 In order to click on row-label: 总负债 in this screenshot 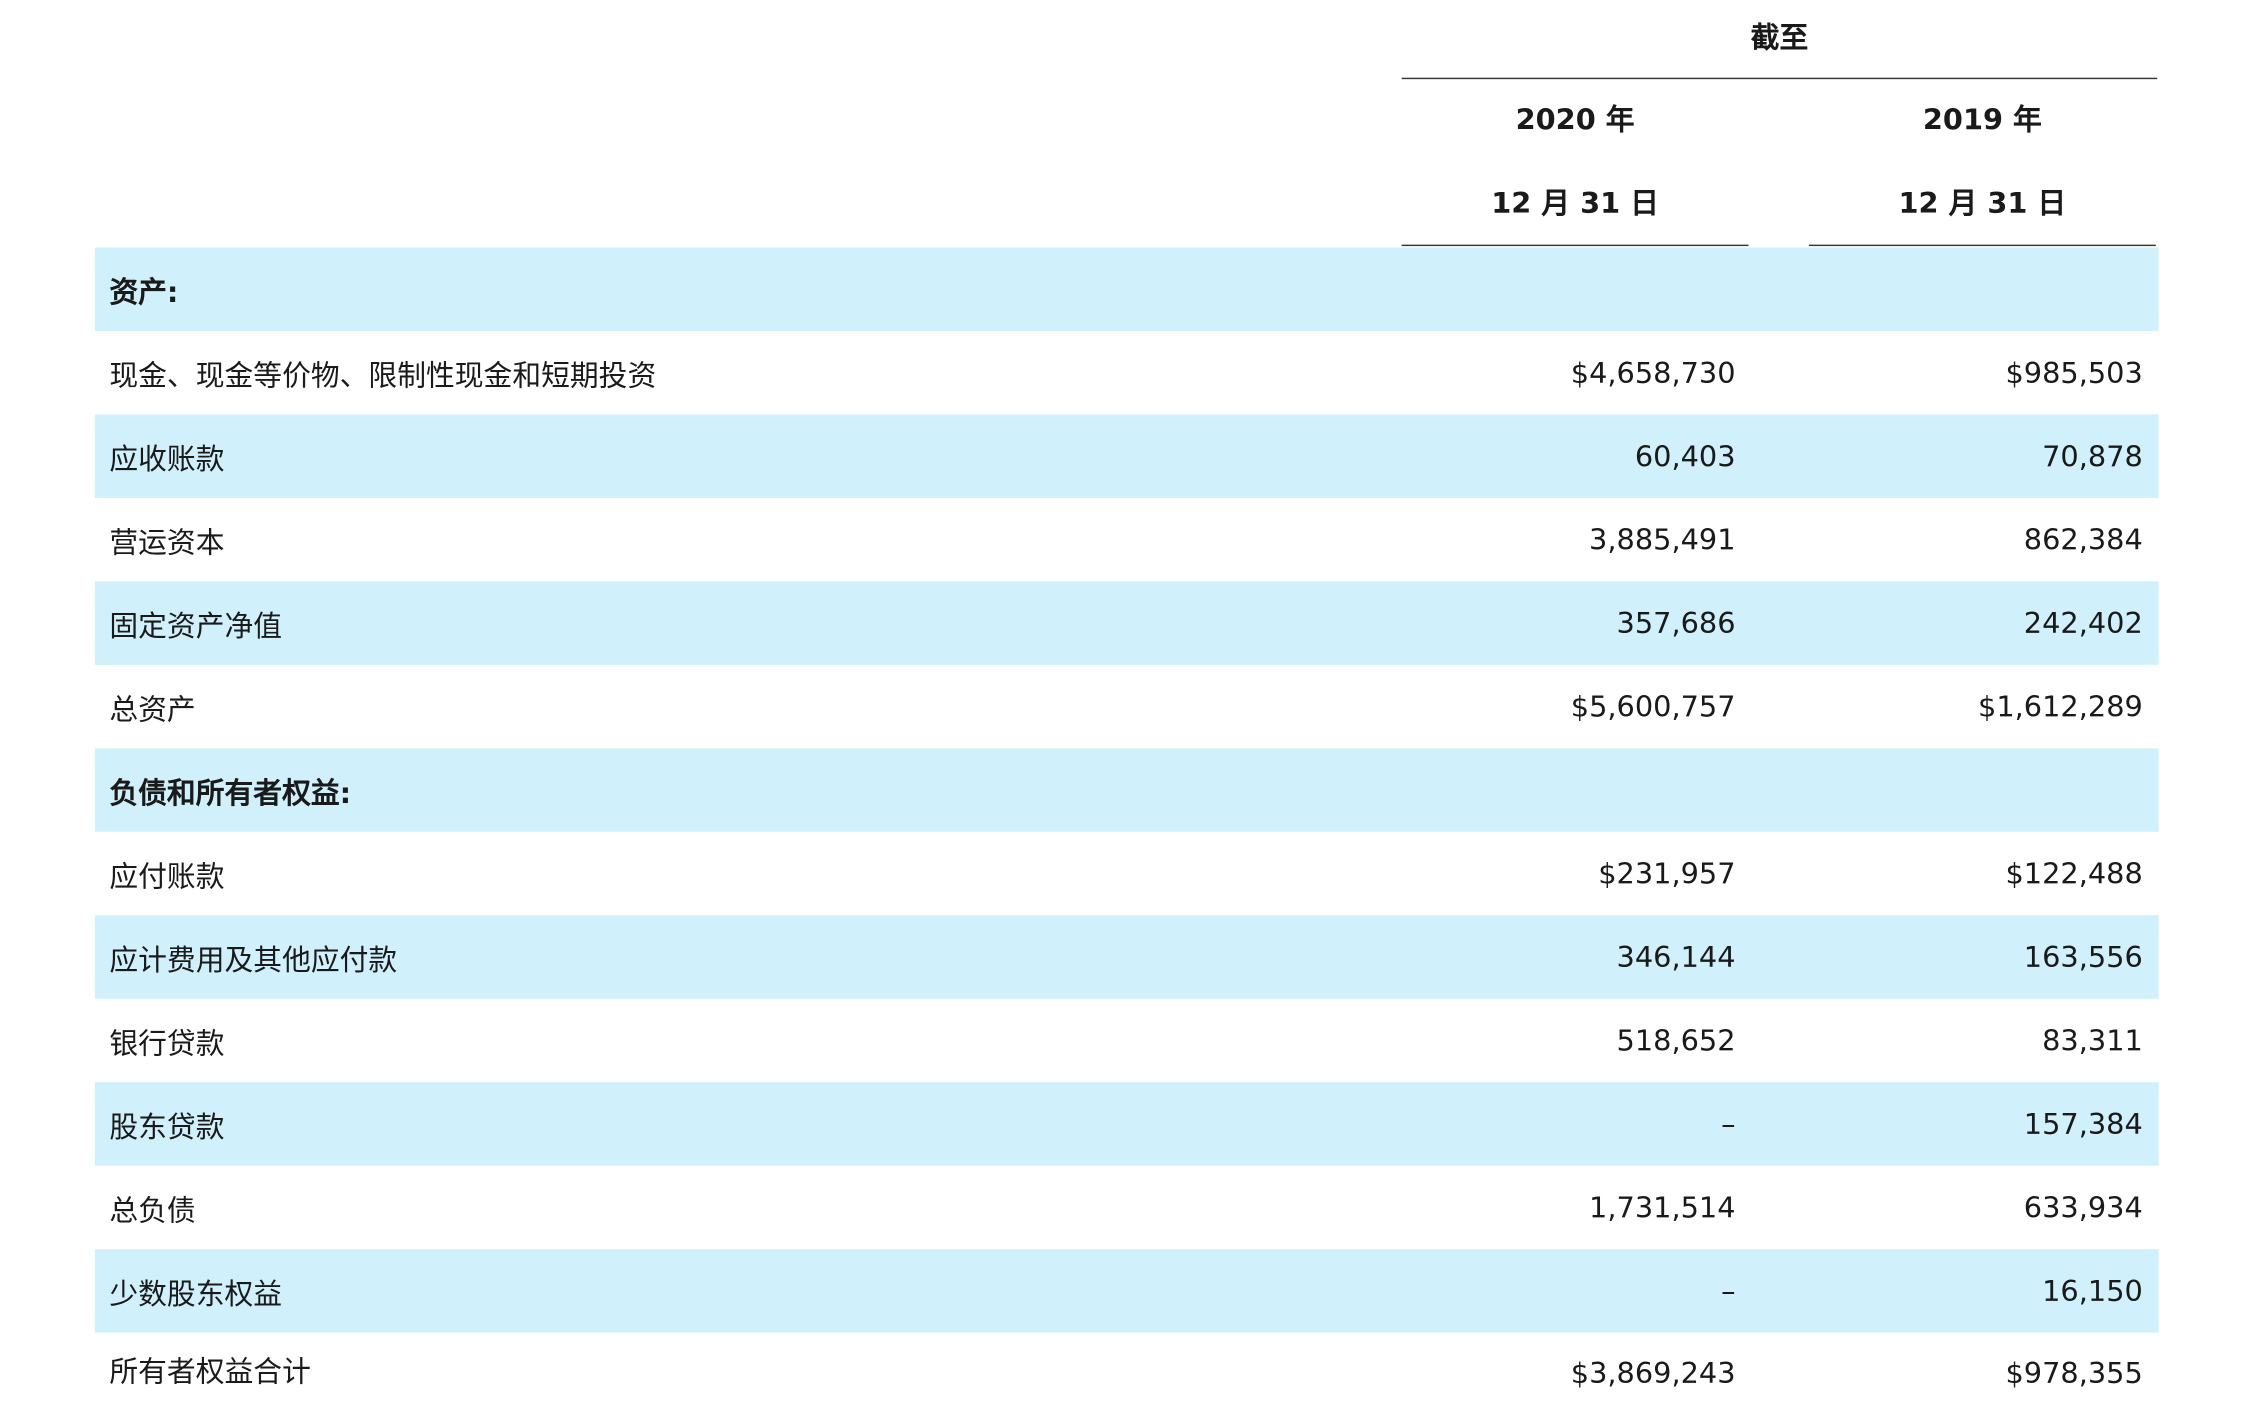, I will do `click(152, 1209)`.